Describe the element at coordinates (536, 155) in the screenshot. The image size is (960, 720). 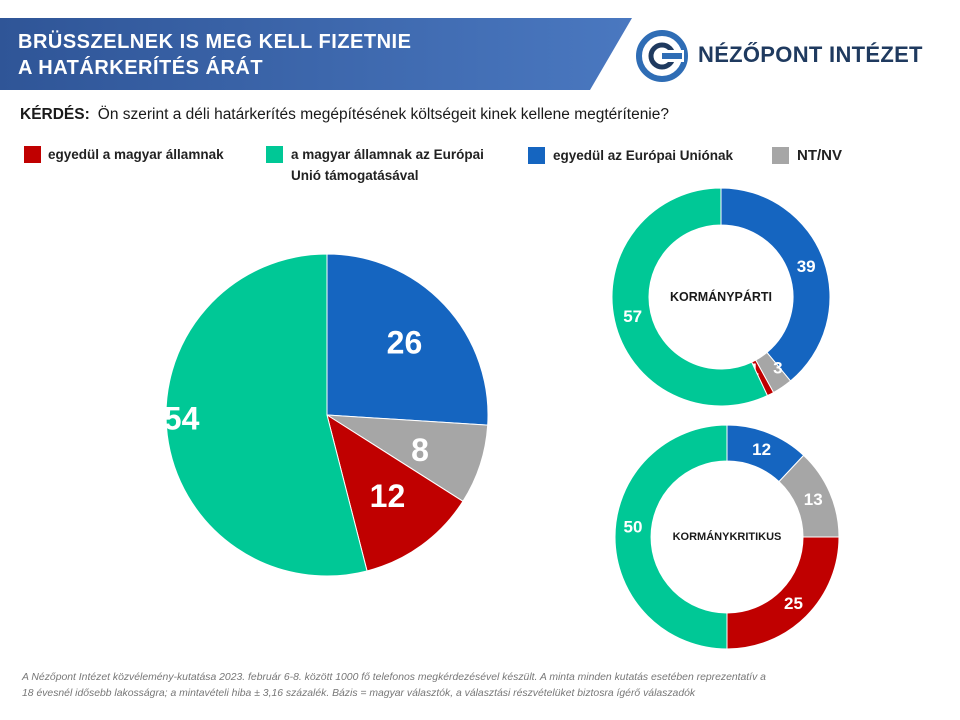
I see `legend-swatch-eu` at that location.